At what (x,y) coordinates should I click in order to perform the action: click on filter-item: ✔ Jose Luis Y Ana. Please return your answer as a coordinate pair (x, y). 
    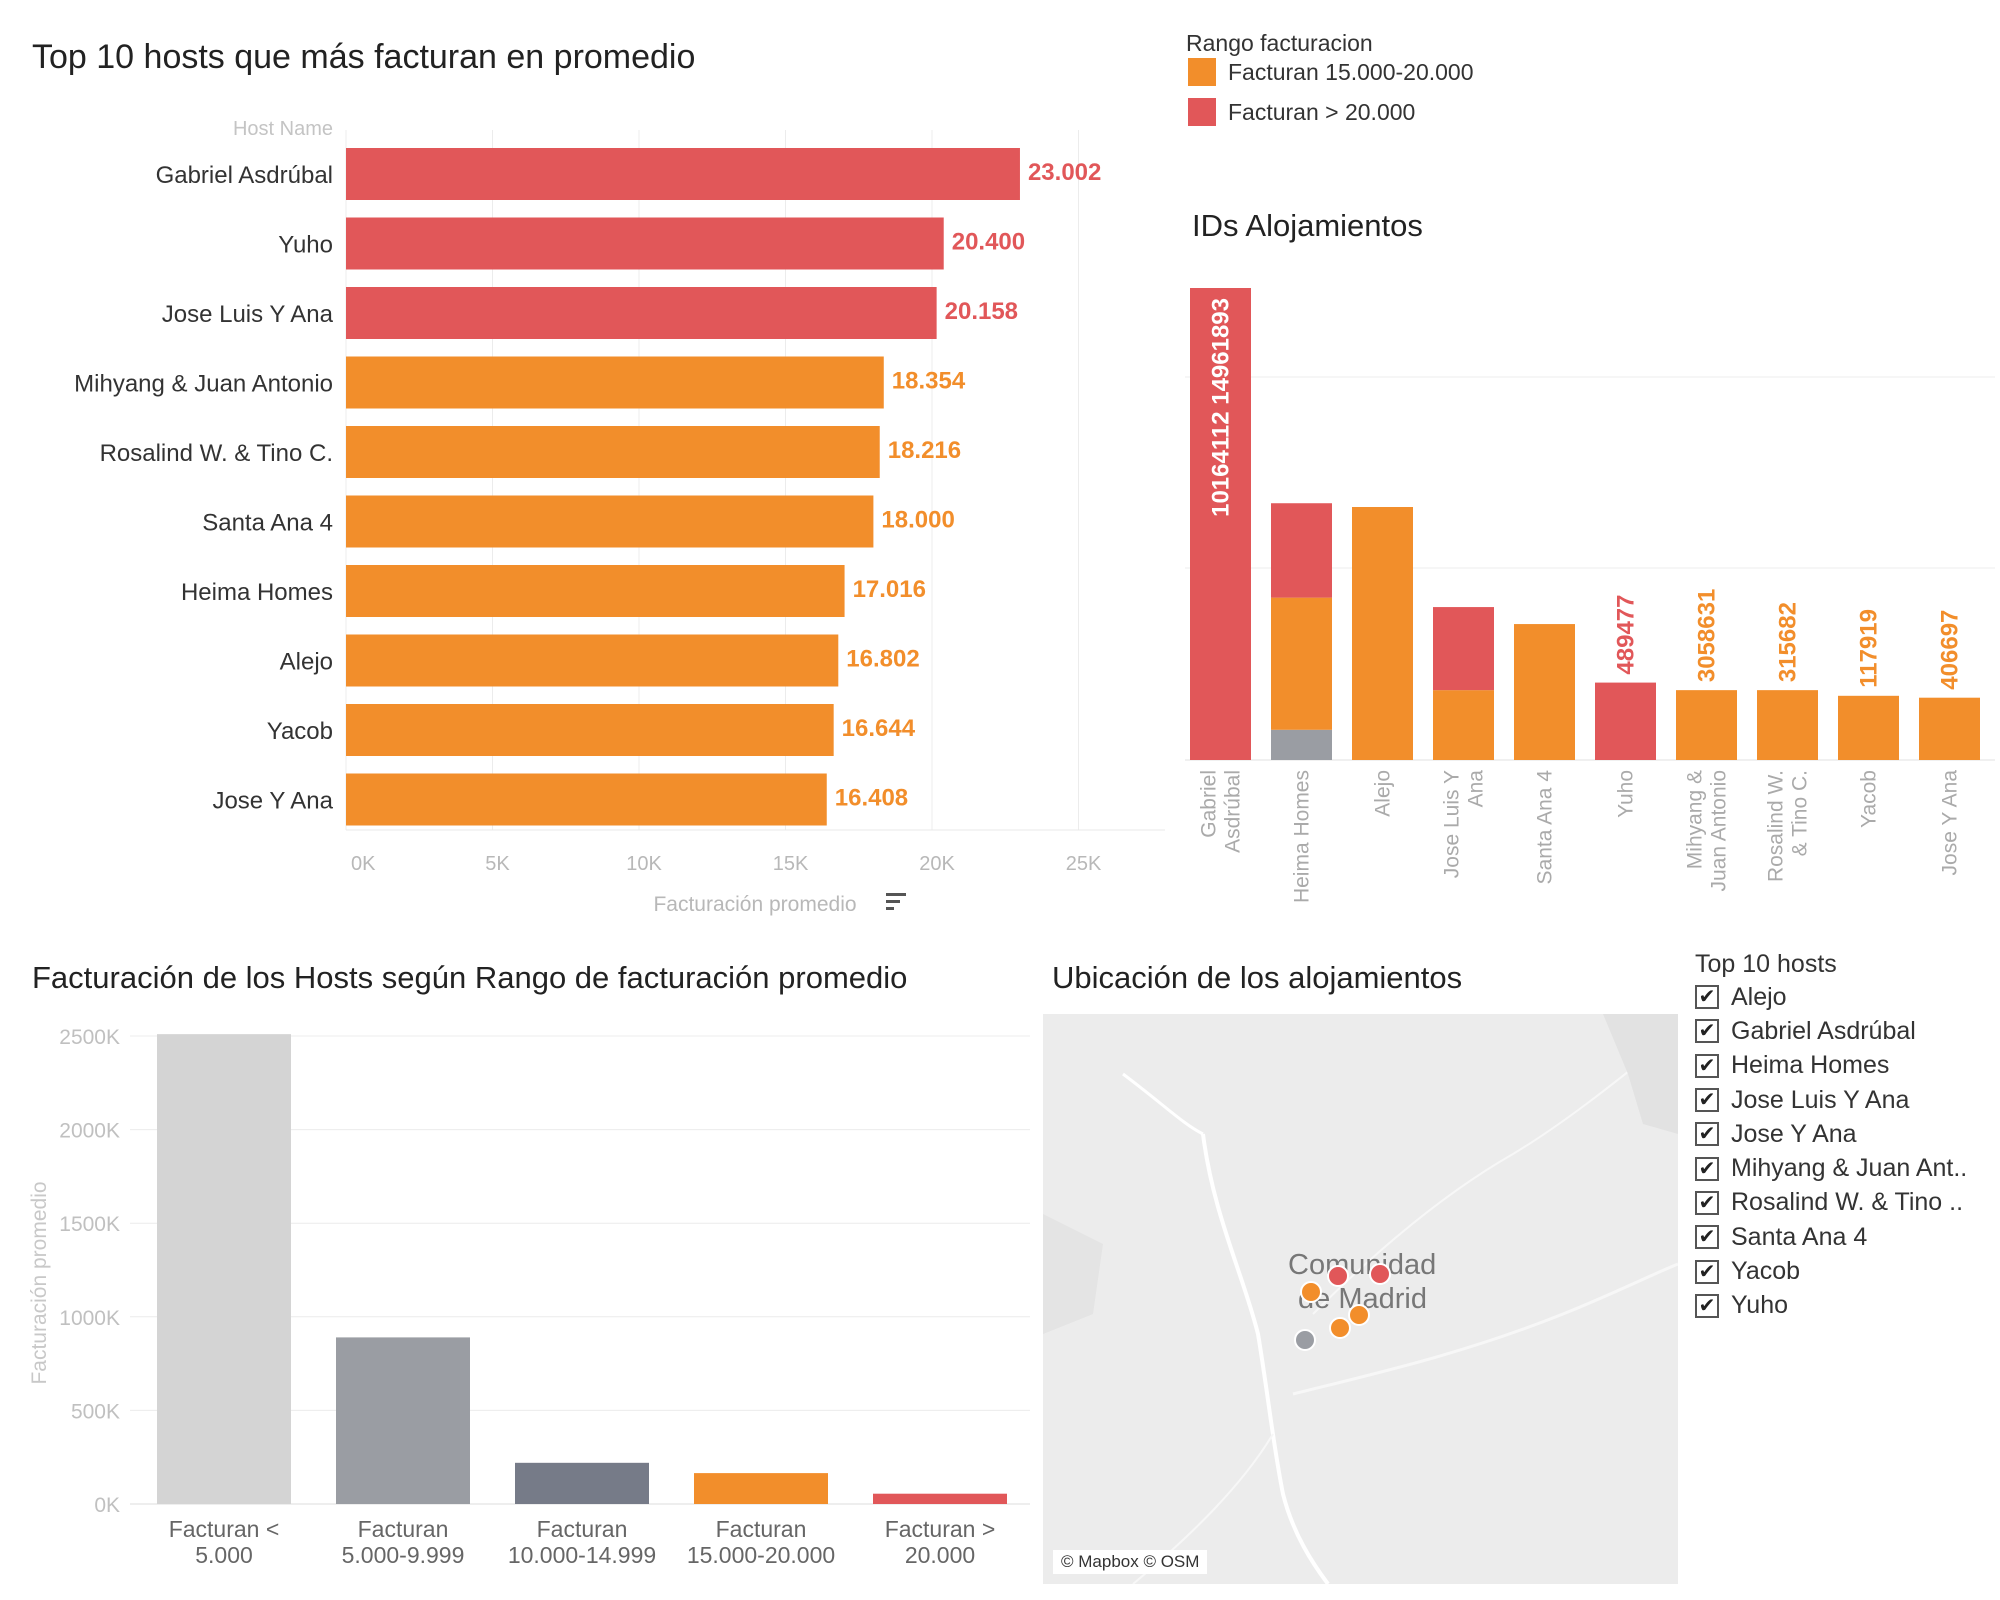
    Looking at the image, I should click on (1831, 1100).